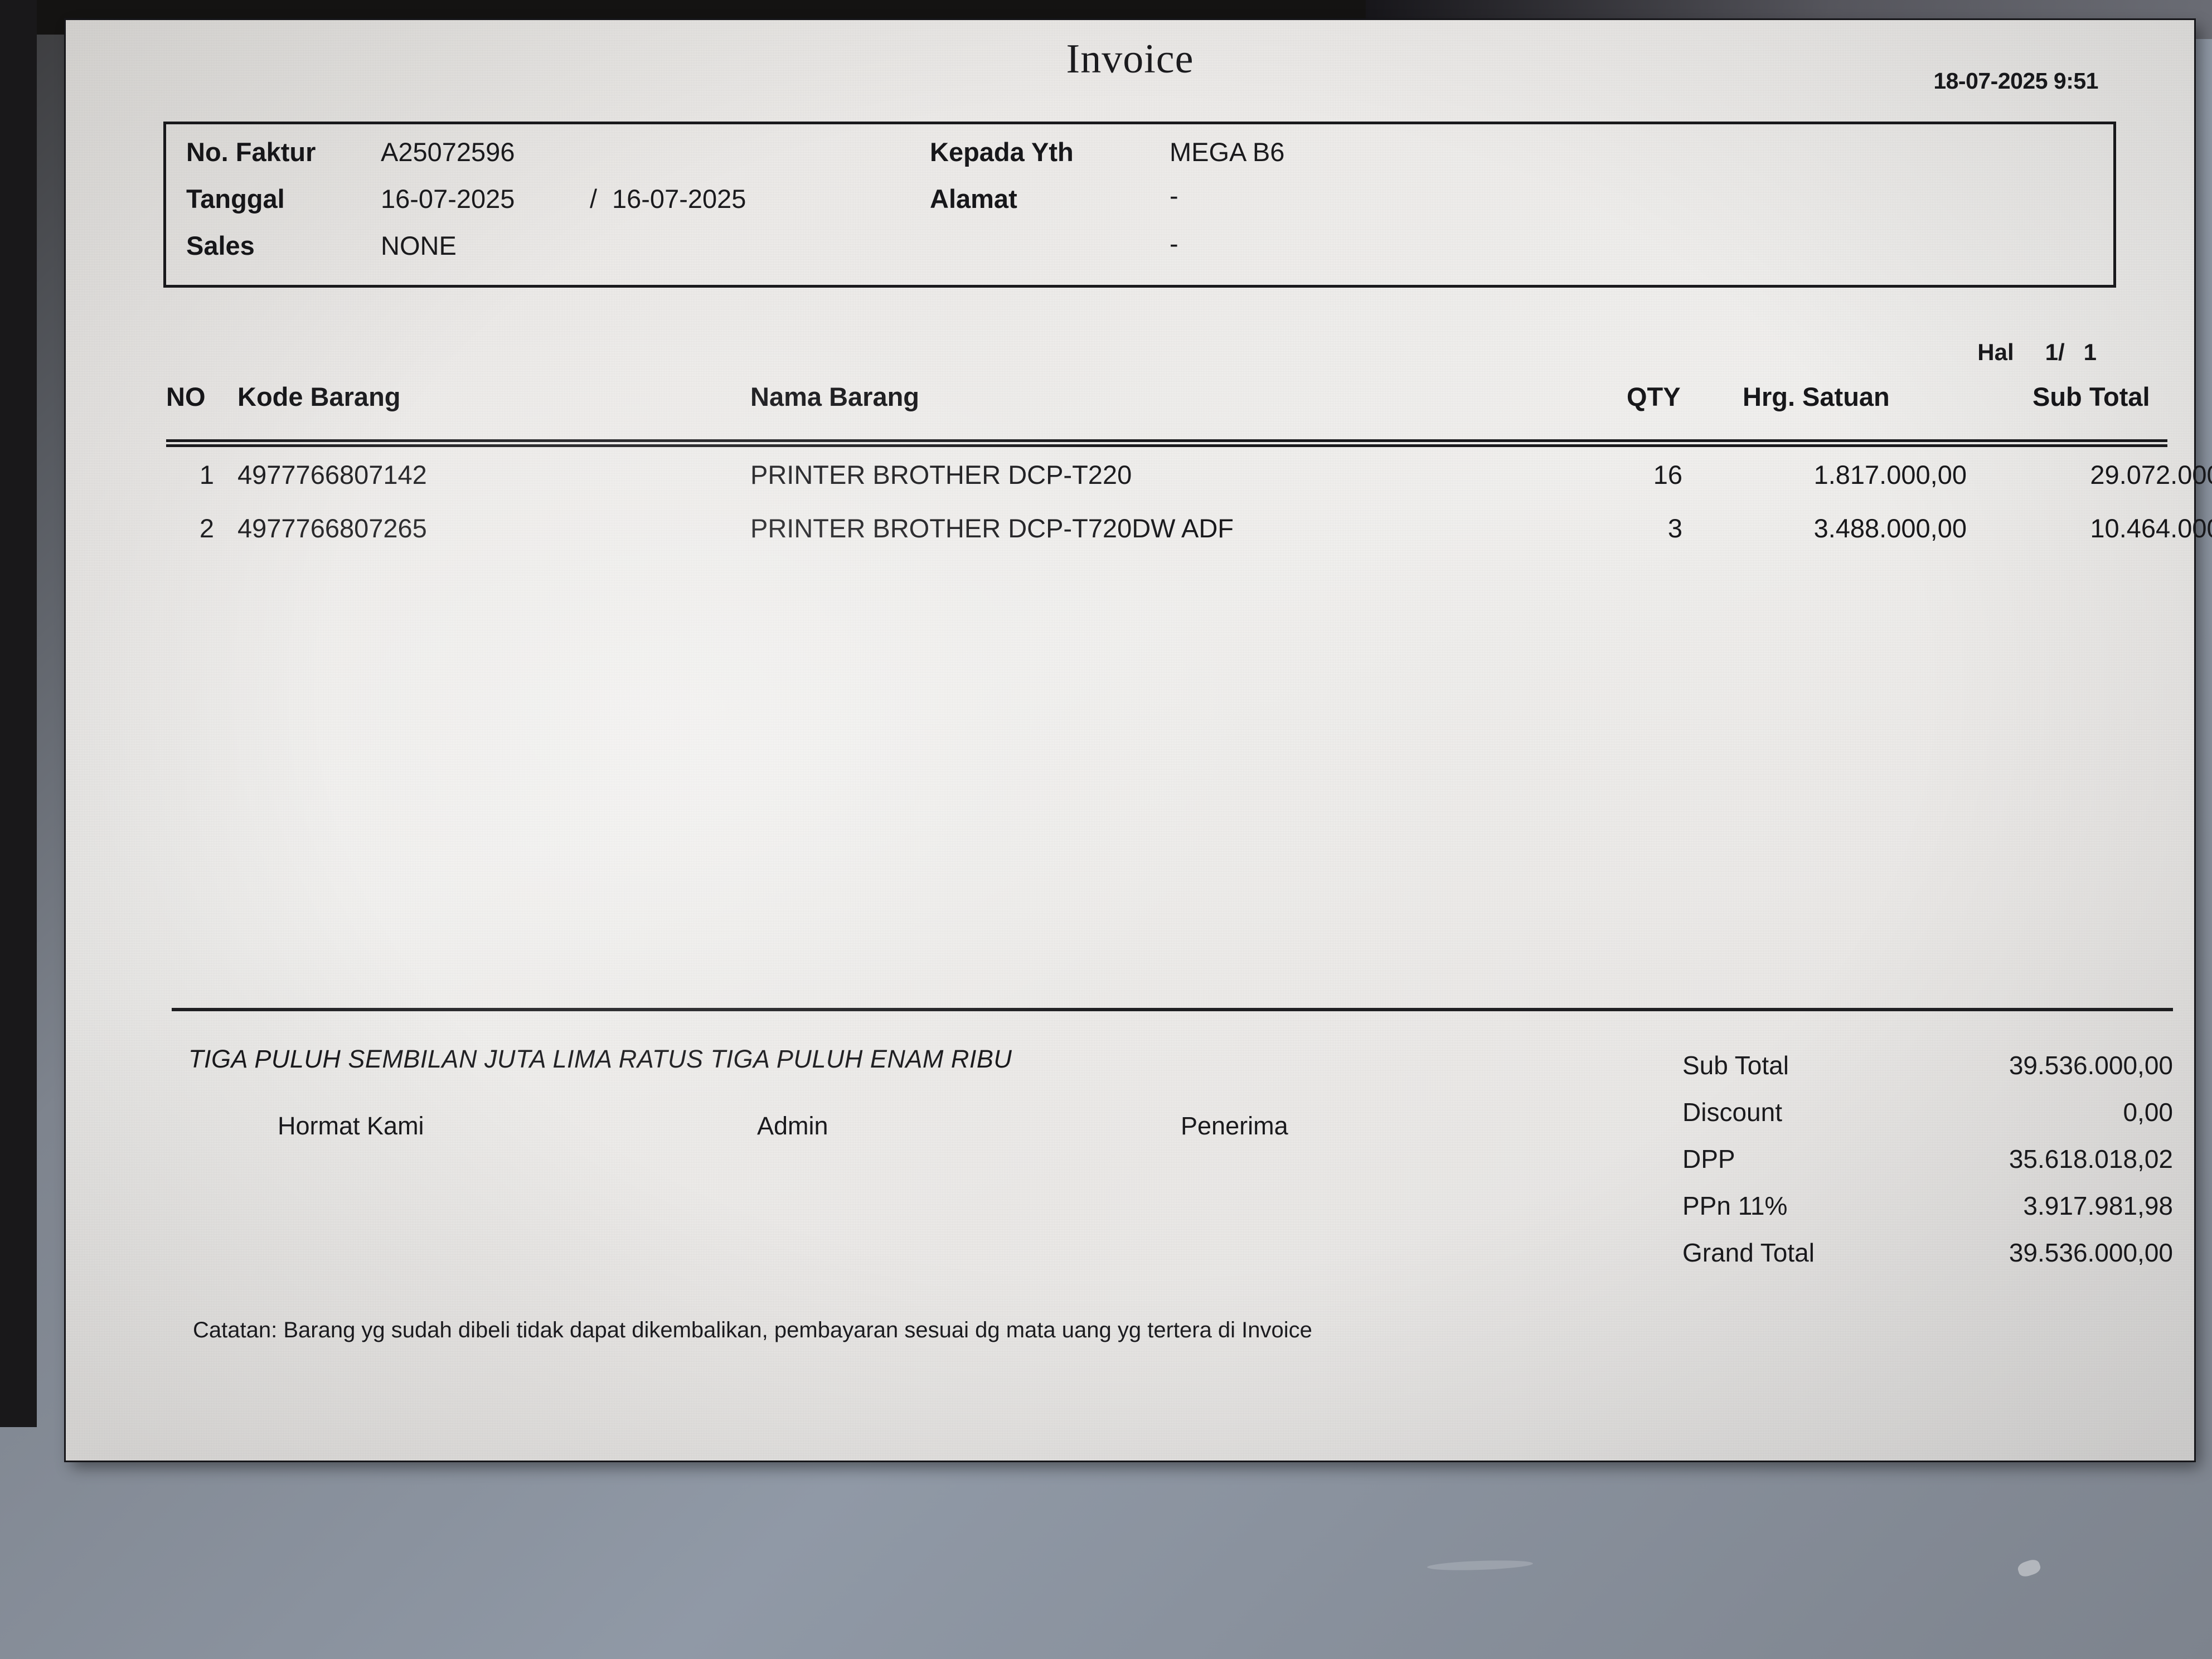 The height and width of the screenshot is (1659, 2212). I want to click on value-tanggal-jatuh-tempo: 16-07-2025, so click(679, 199).